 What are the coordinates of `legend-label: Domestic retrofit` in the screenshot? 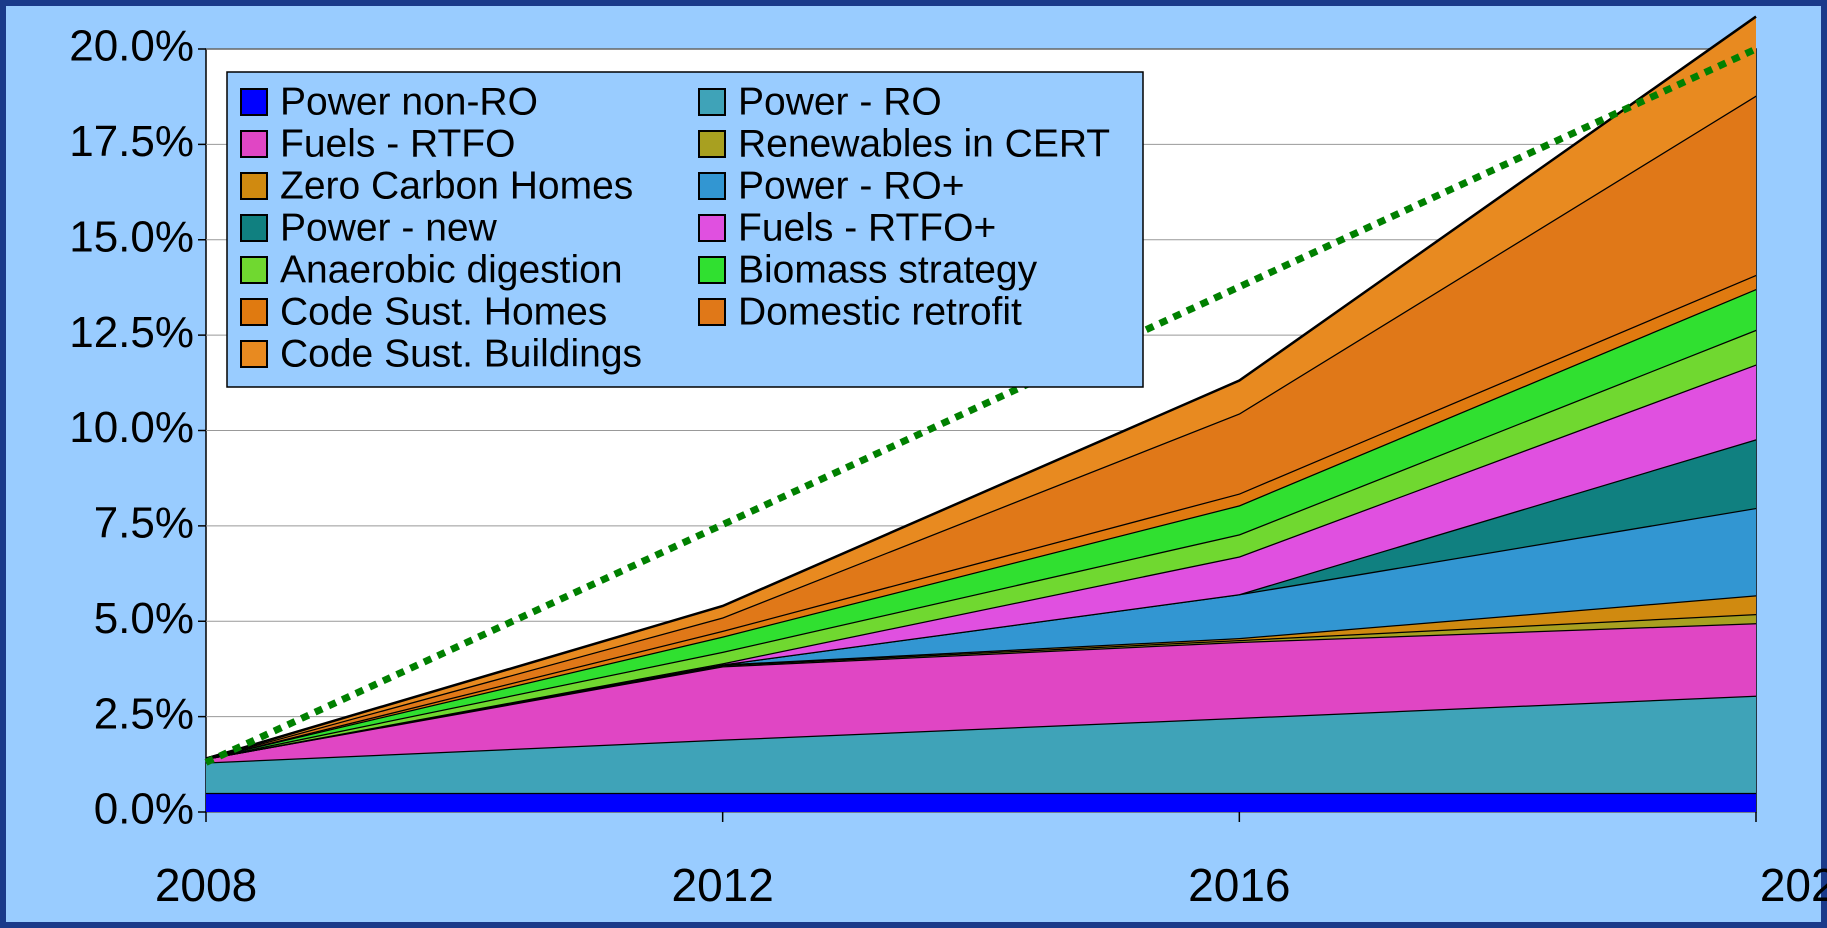 It's located at (880, 311).